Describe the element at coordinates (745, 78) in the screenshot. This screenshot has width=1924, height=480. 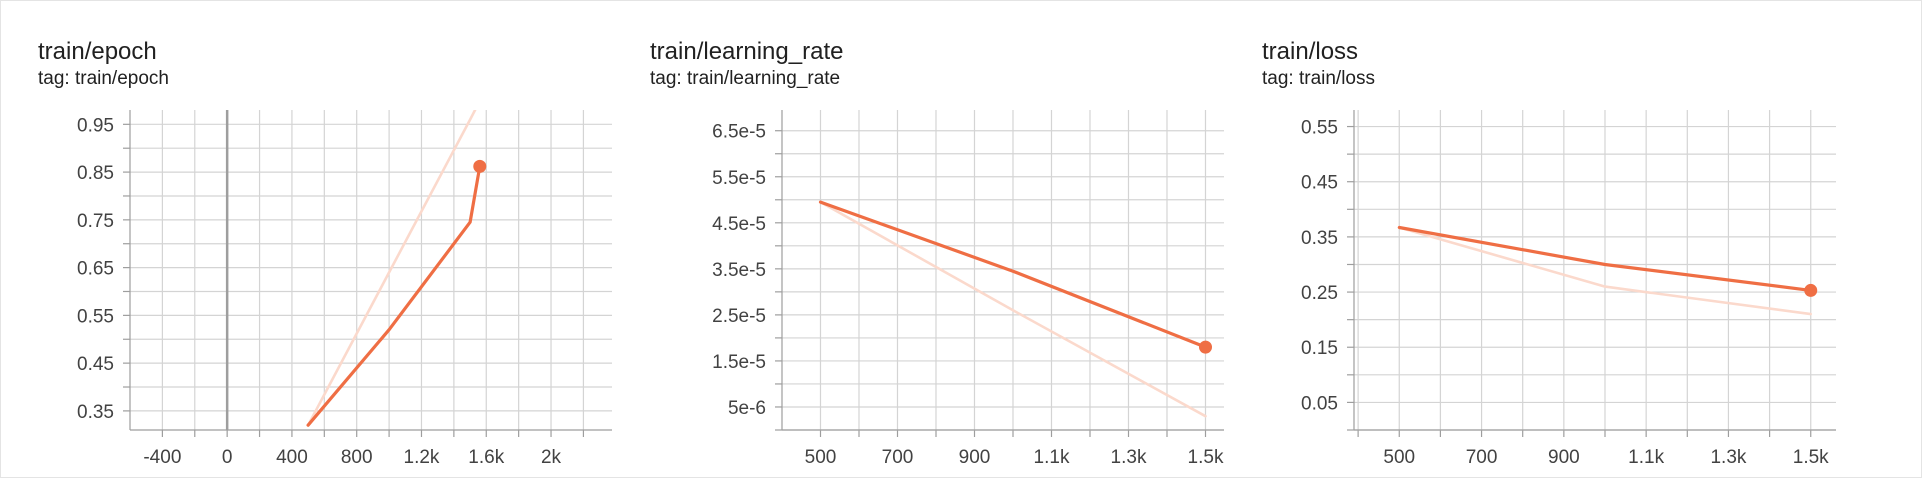
I see `chart-tag: tag: train/learning_rate` at that location.